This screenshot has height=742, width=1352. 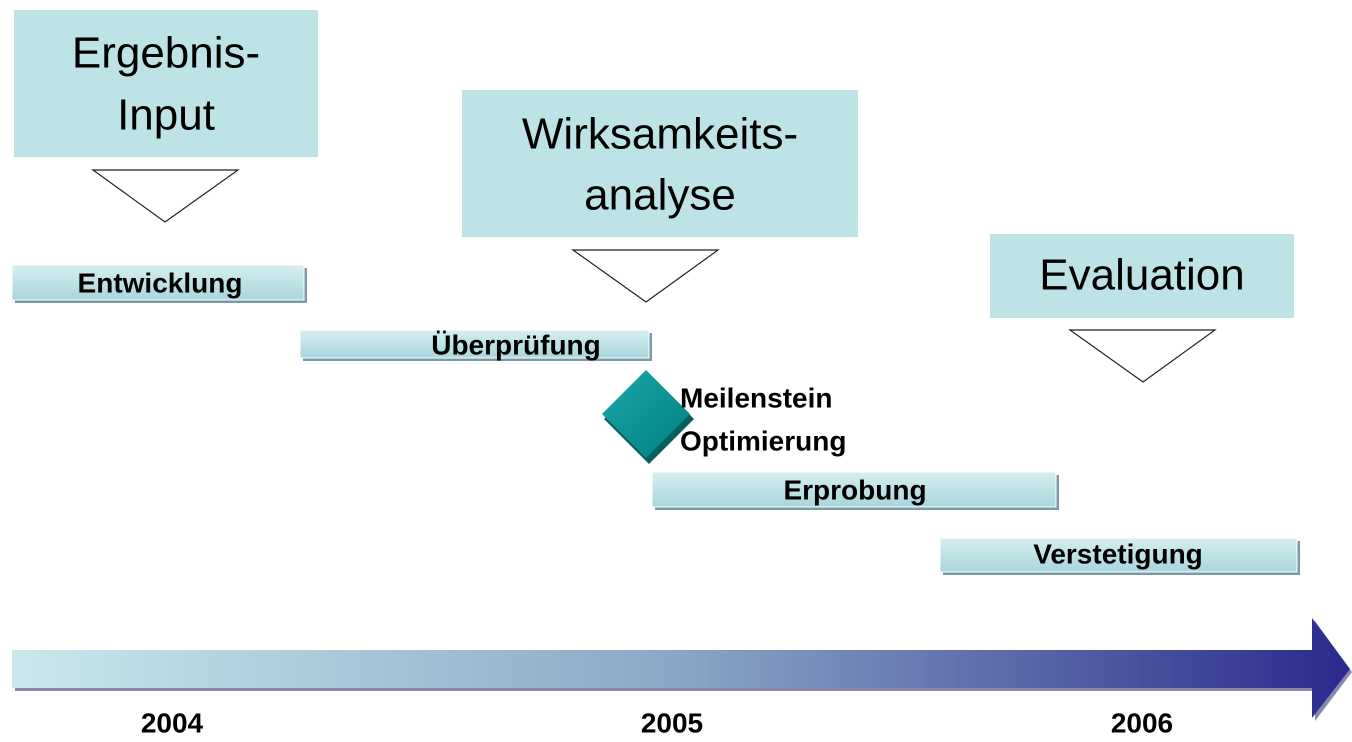 What do you see at coordinates (756, 397) in the screenshot?
I see `milestone-text: Meilenstein` at bounding box center [756, 397].